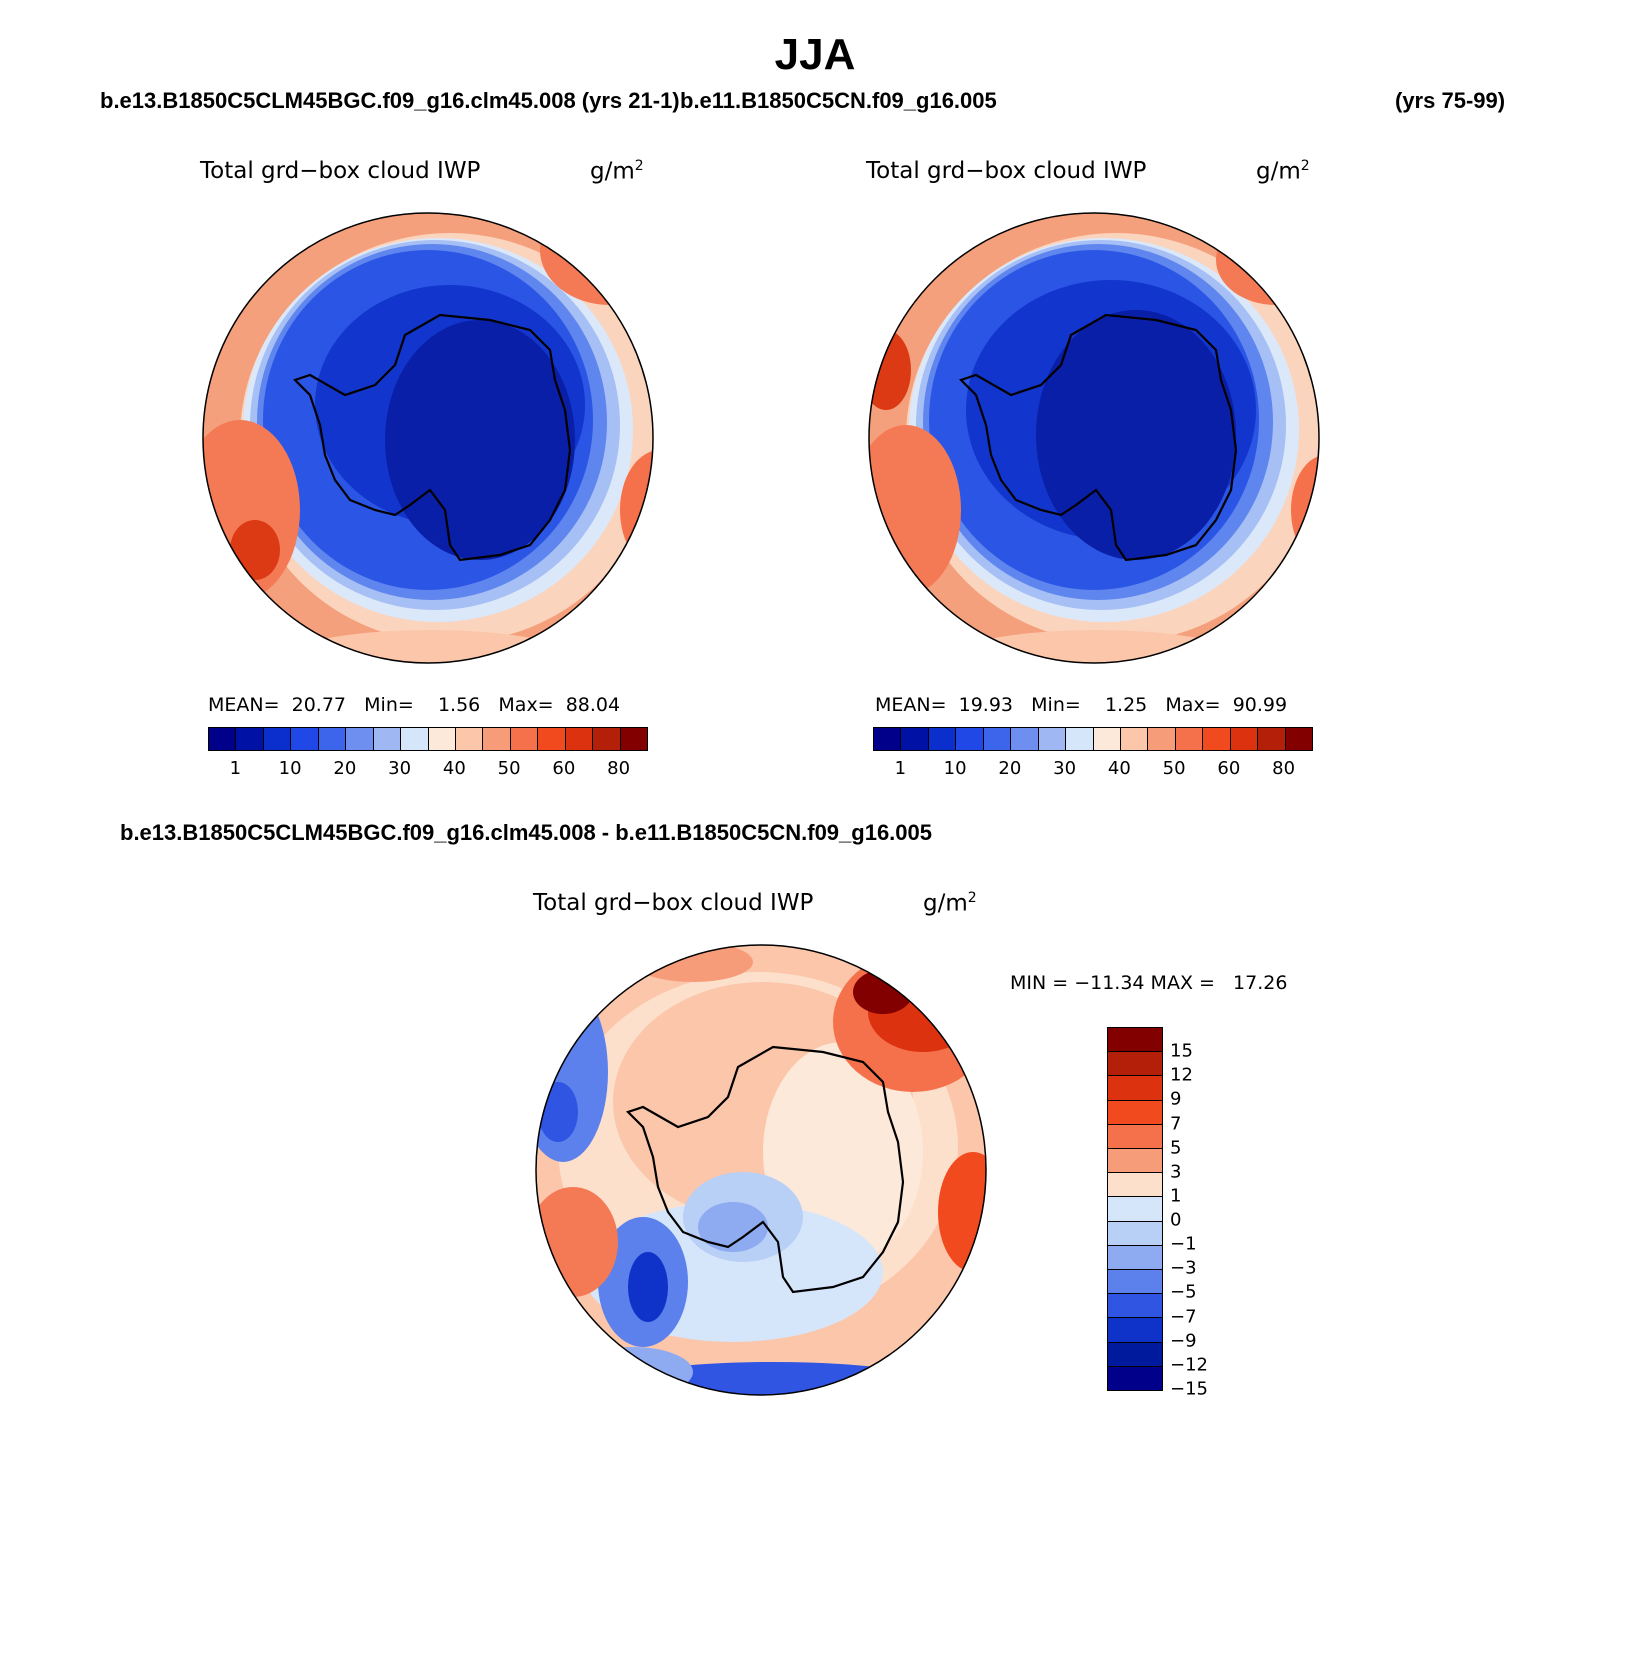 This screenshot has height=1655, width=1630. Describe the element at coordinates (838, 100) in the screenshot. I see `case2-header: b.e11.B1850C5CN.f09_g16.005` at that location.